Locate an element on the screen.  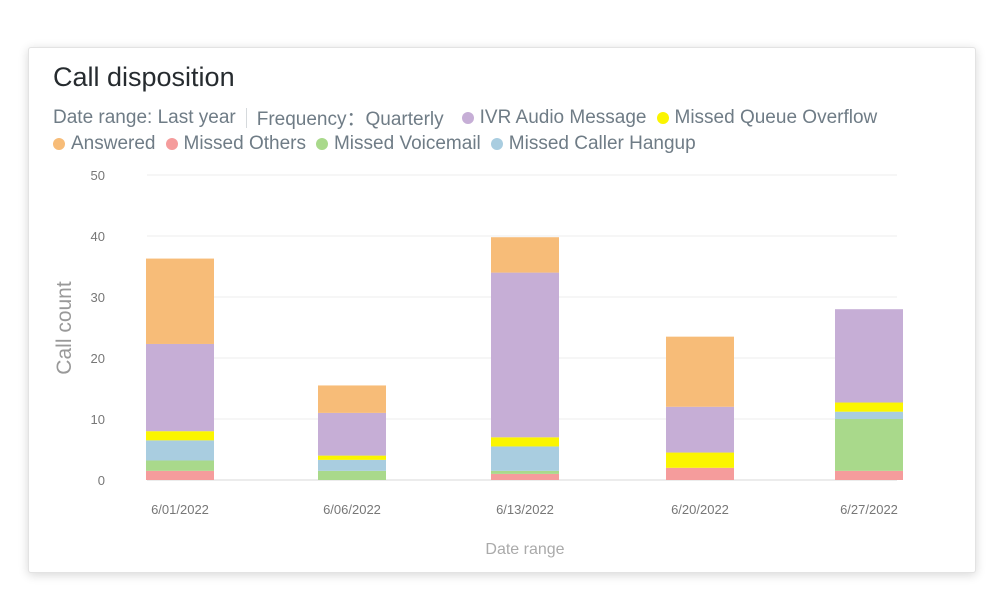
legend-label: Missed Caller Hangup is located at coordinates (602, 143).